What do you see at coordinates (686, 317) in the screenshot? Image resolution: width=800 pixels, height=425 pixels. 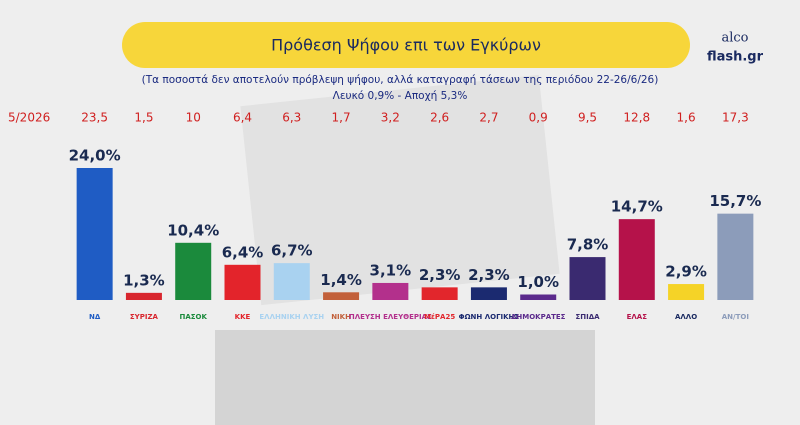 I see `party-label: ΑΛΛΟ` at bounding box center [686, 317].